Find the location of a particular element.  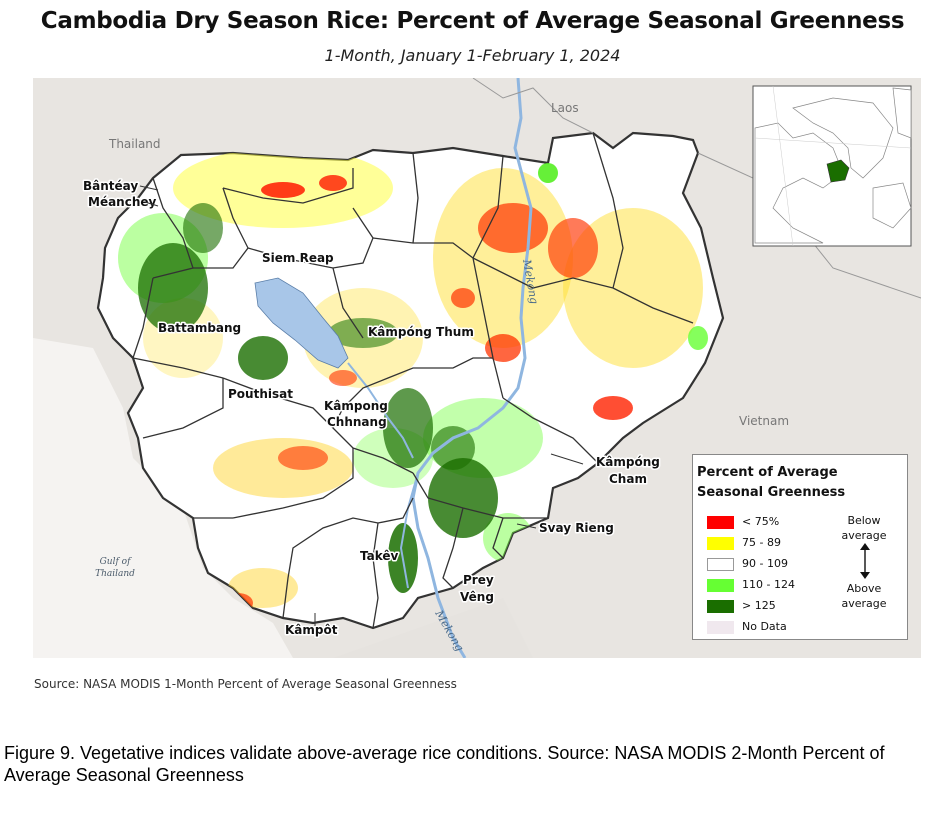

legend-note-above-1: Above is located at coordinates (864, 588).